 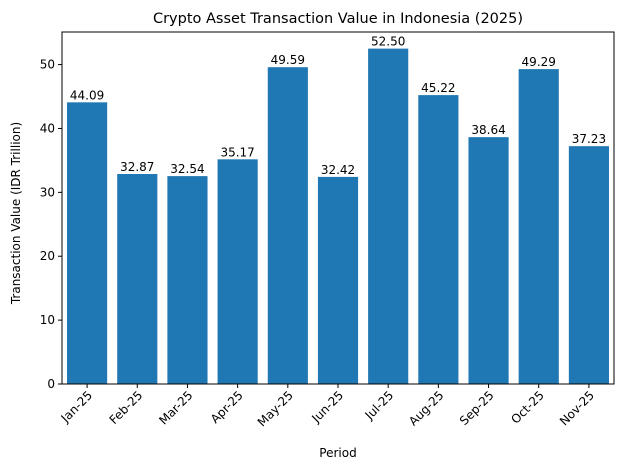 I want to click on y-tick-label: 30, so click(x=47, y=192).